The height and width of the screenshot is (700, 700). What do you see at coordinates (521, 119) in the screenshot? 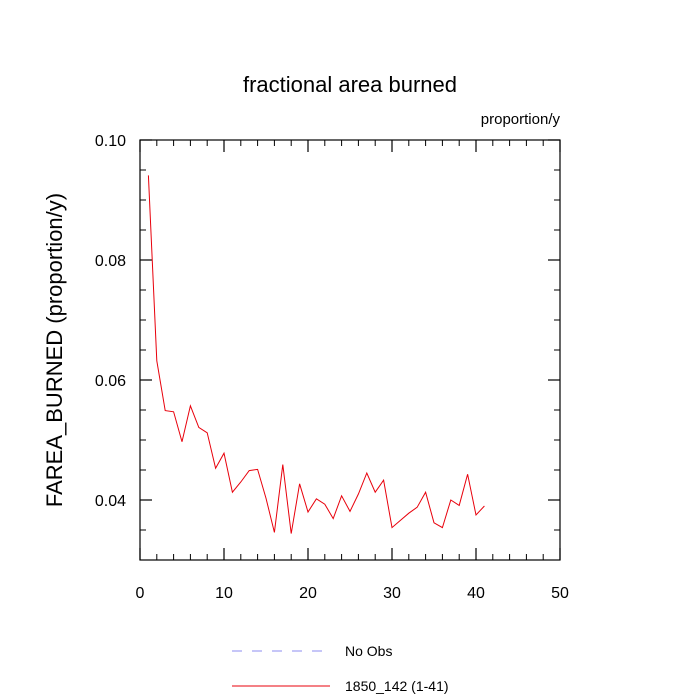
I see `units-label: proportion/y` at bounding box center [521, 119].